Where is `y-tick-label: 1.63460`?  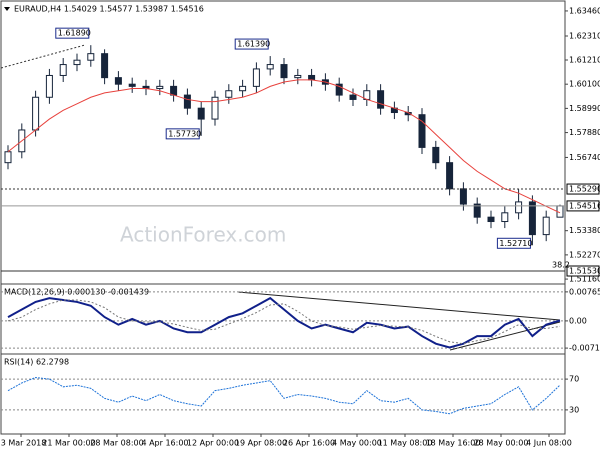 y-tick-label: 1.63460 is located at coordinates (584, 10).